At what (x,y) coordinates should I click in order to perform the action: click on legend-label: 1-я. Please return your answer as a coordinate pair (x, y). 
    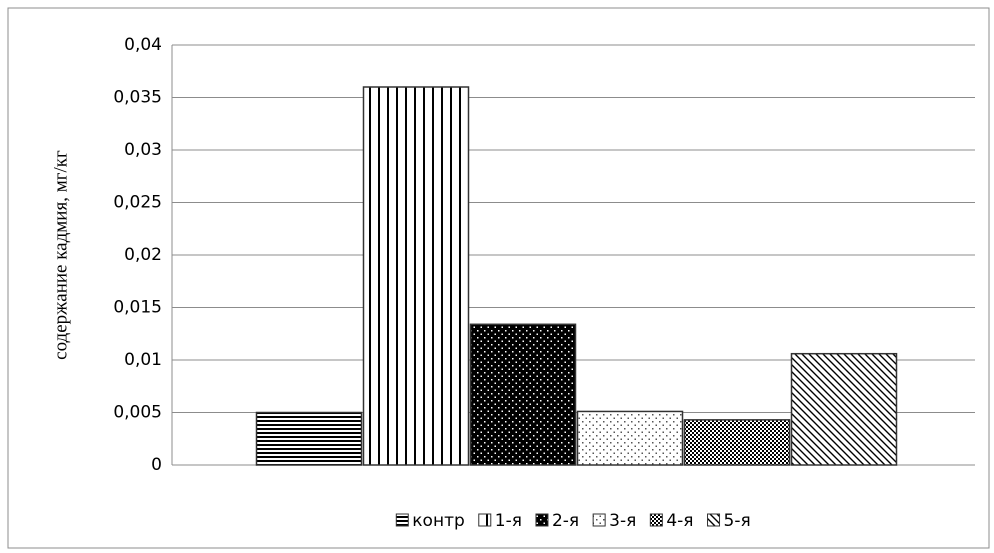
    Looking at the image, I should click on (508, 521).